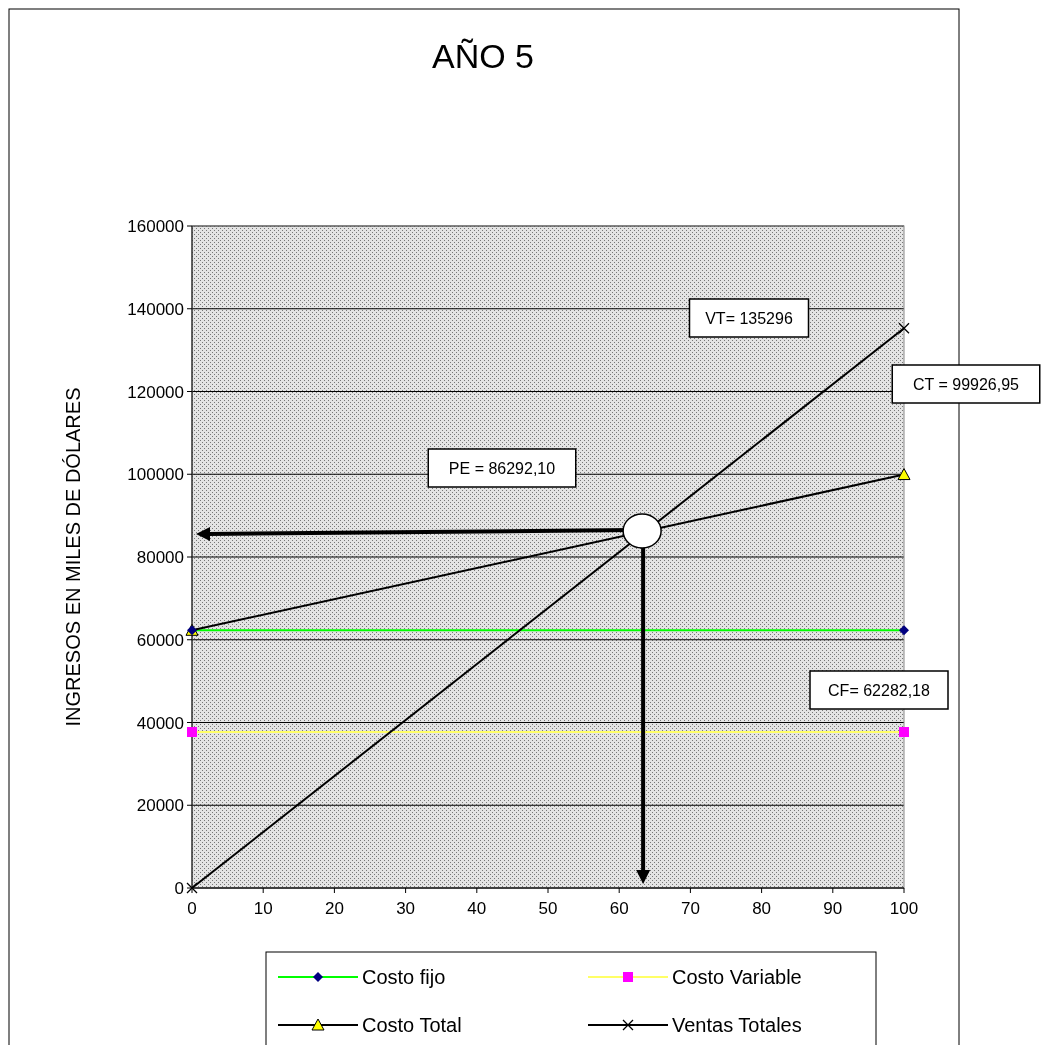  Describe the element at coordinates (737, 1025) in the screenshot. I see `legend-label: Ventas Totales` at that location.